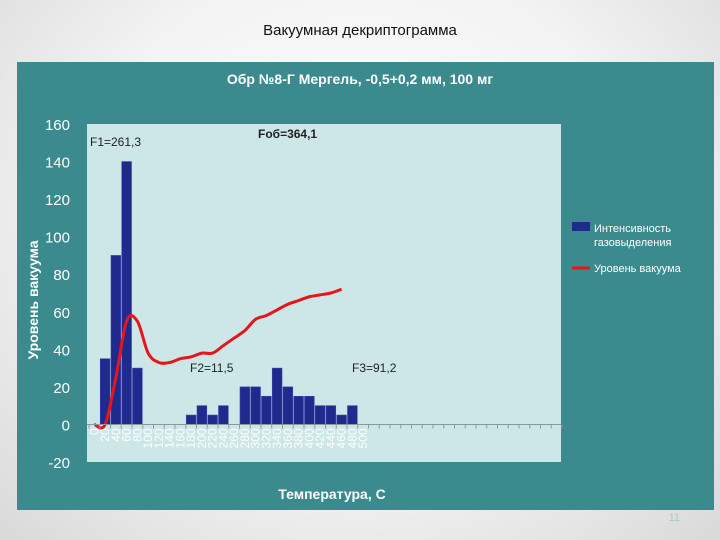 The width and height of the screenshot is (720, 540). Describe the element at coordinates (309, 438) in the screenshot. I see `x-tick-label: 400` at that location.